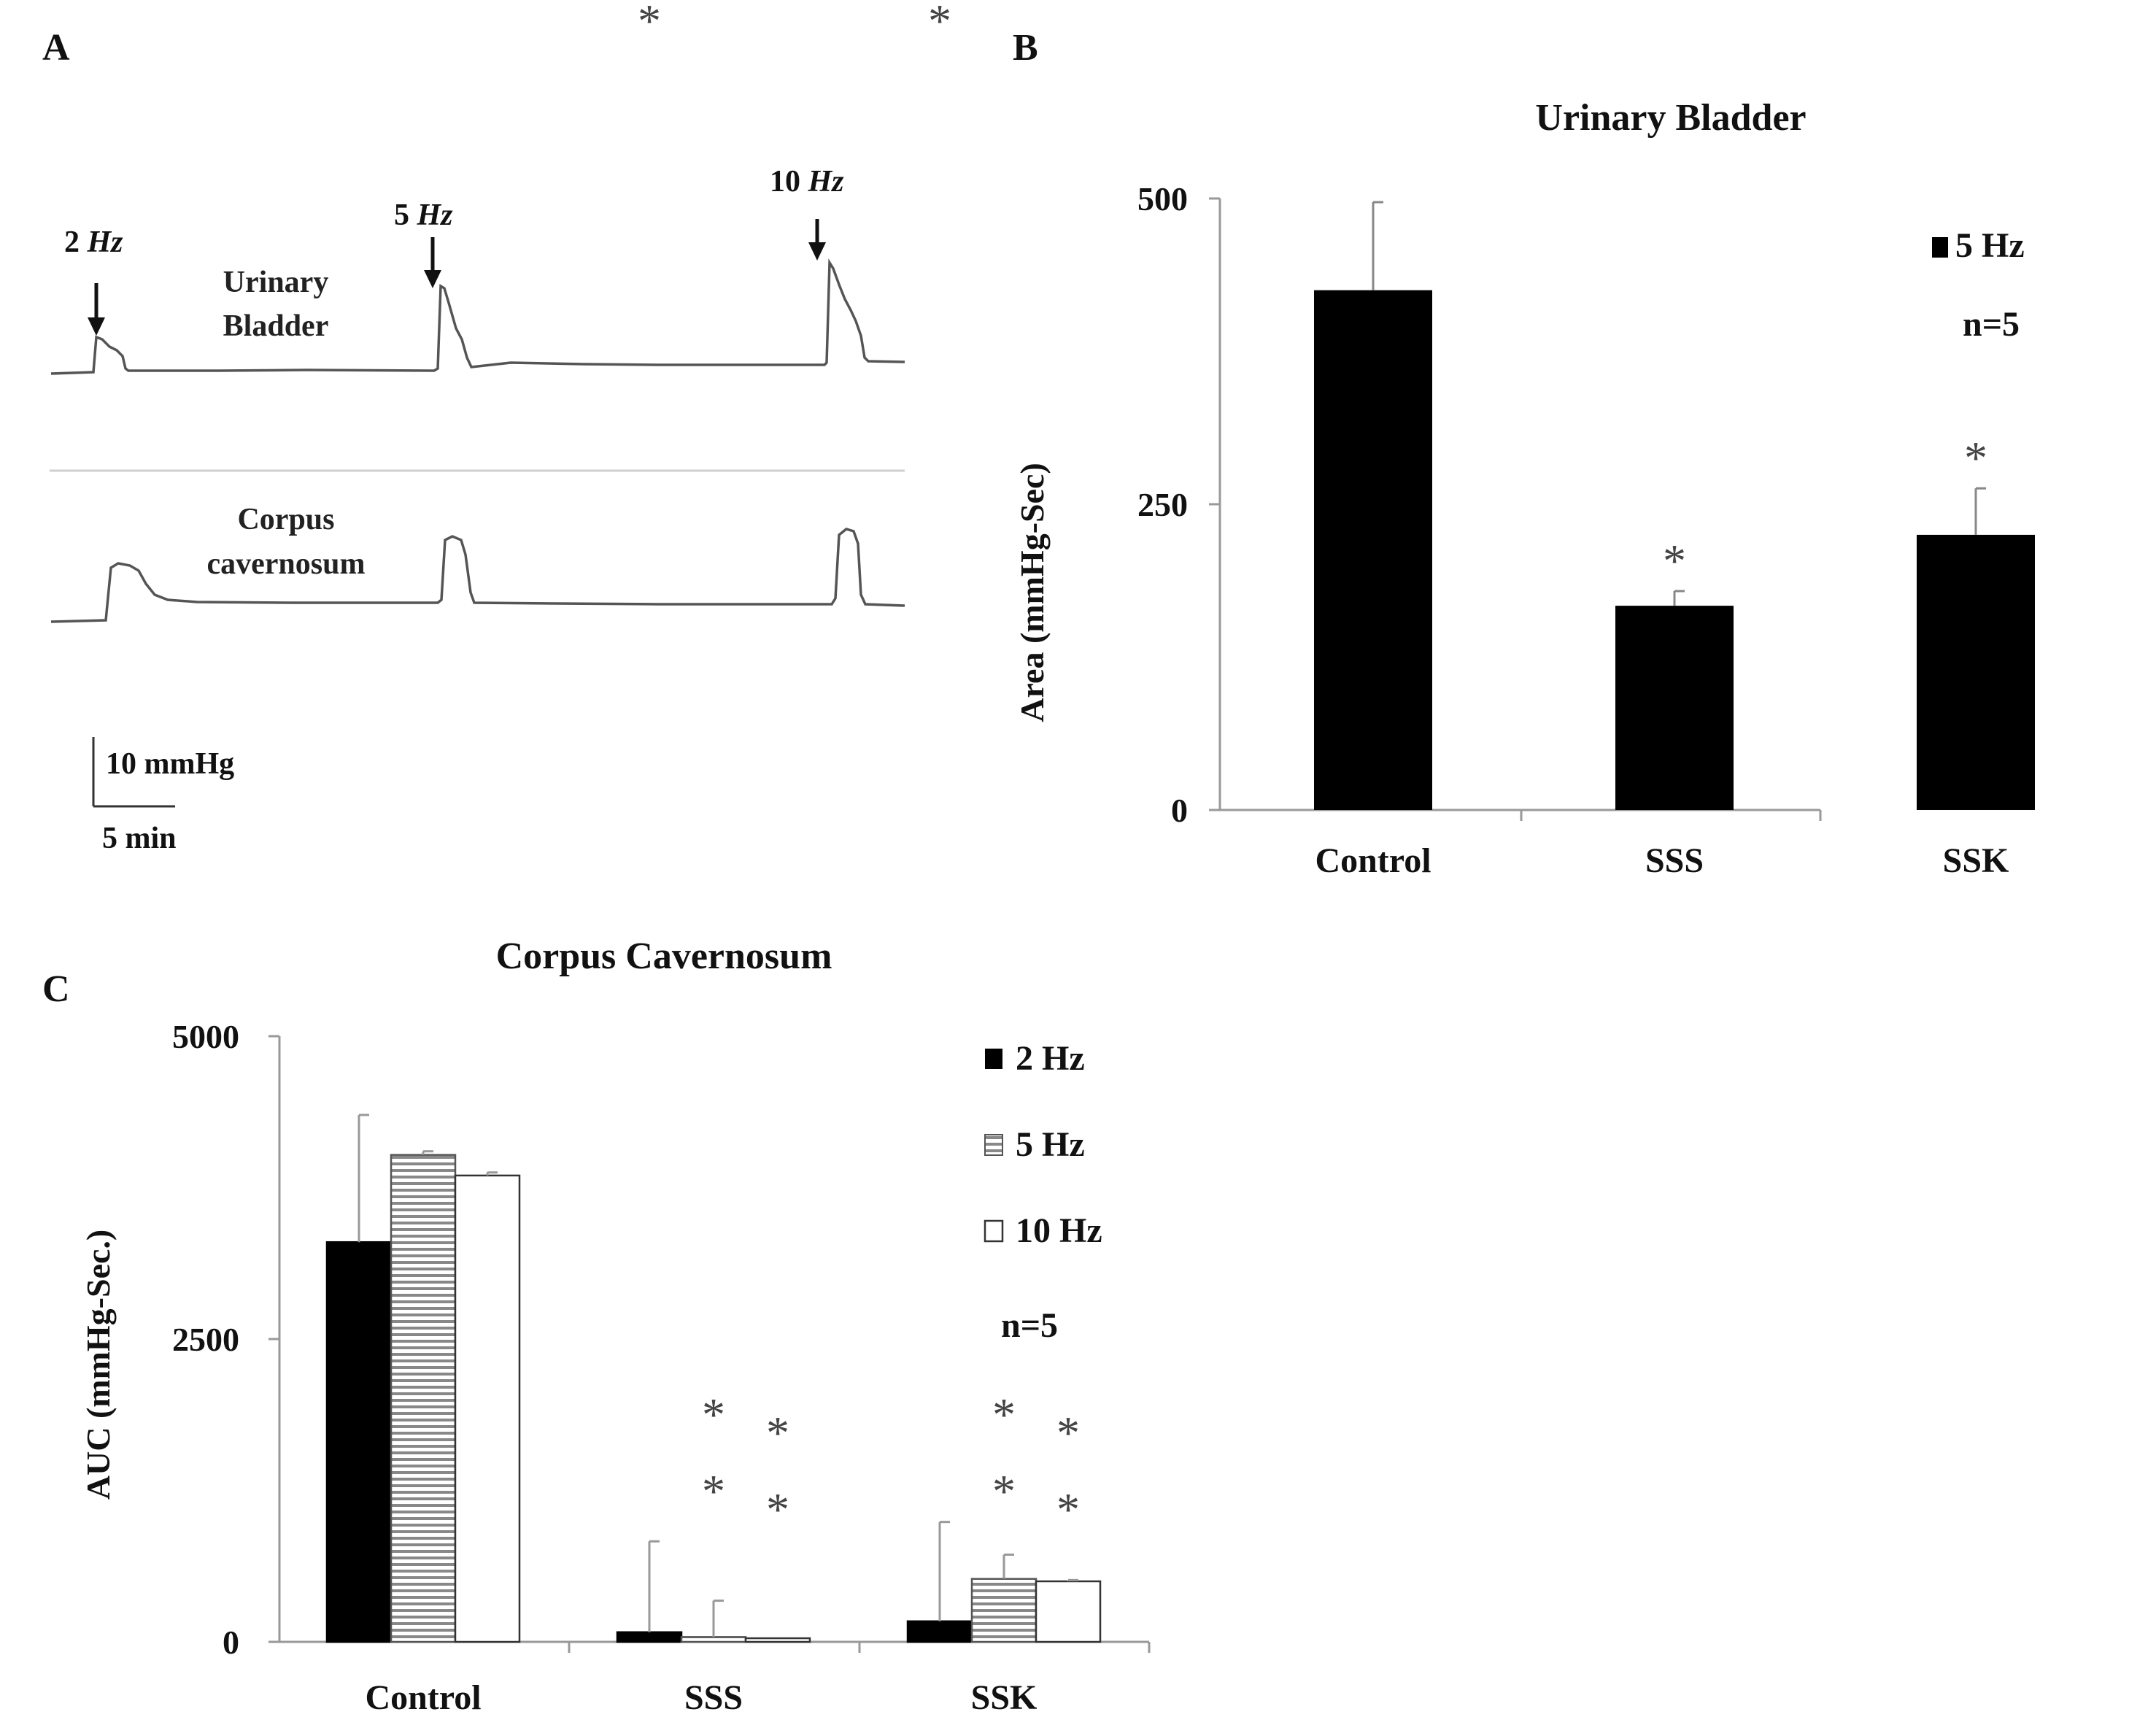 This screenshot has height=1736, width=2156. What do you see at coordinates (1373, 860) in the screenshot?
I see `chart-b-xtick: Control` at bounding box center [1373, 860].